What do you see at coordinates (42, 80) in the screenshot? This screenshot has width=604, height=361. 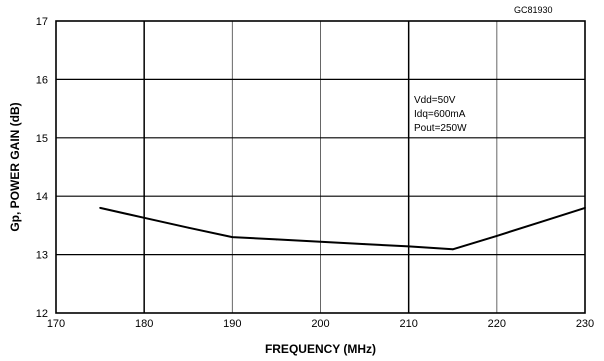 I see `y-tick-label: 16` at bounding box center [42, 80].